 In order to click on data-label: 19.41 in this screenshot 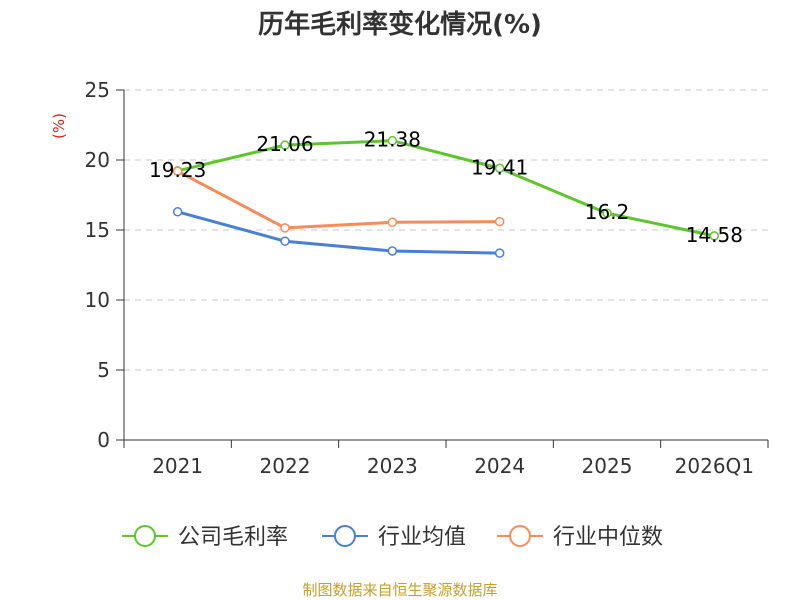, I will do `click(499, 167)`.